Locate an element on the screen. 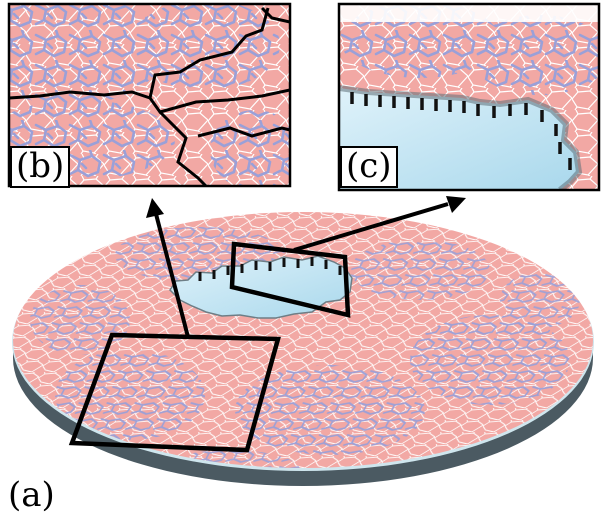 The width and height of the screenshot is (606, 523). arrow-to-b is located at coordinates (172, 275).